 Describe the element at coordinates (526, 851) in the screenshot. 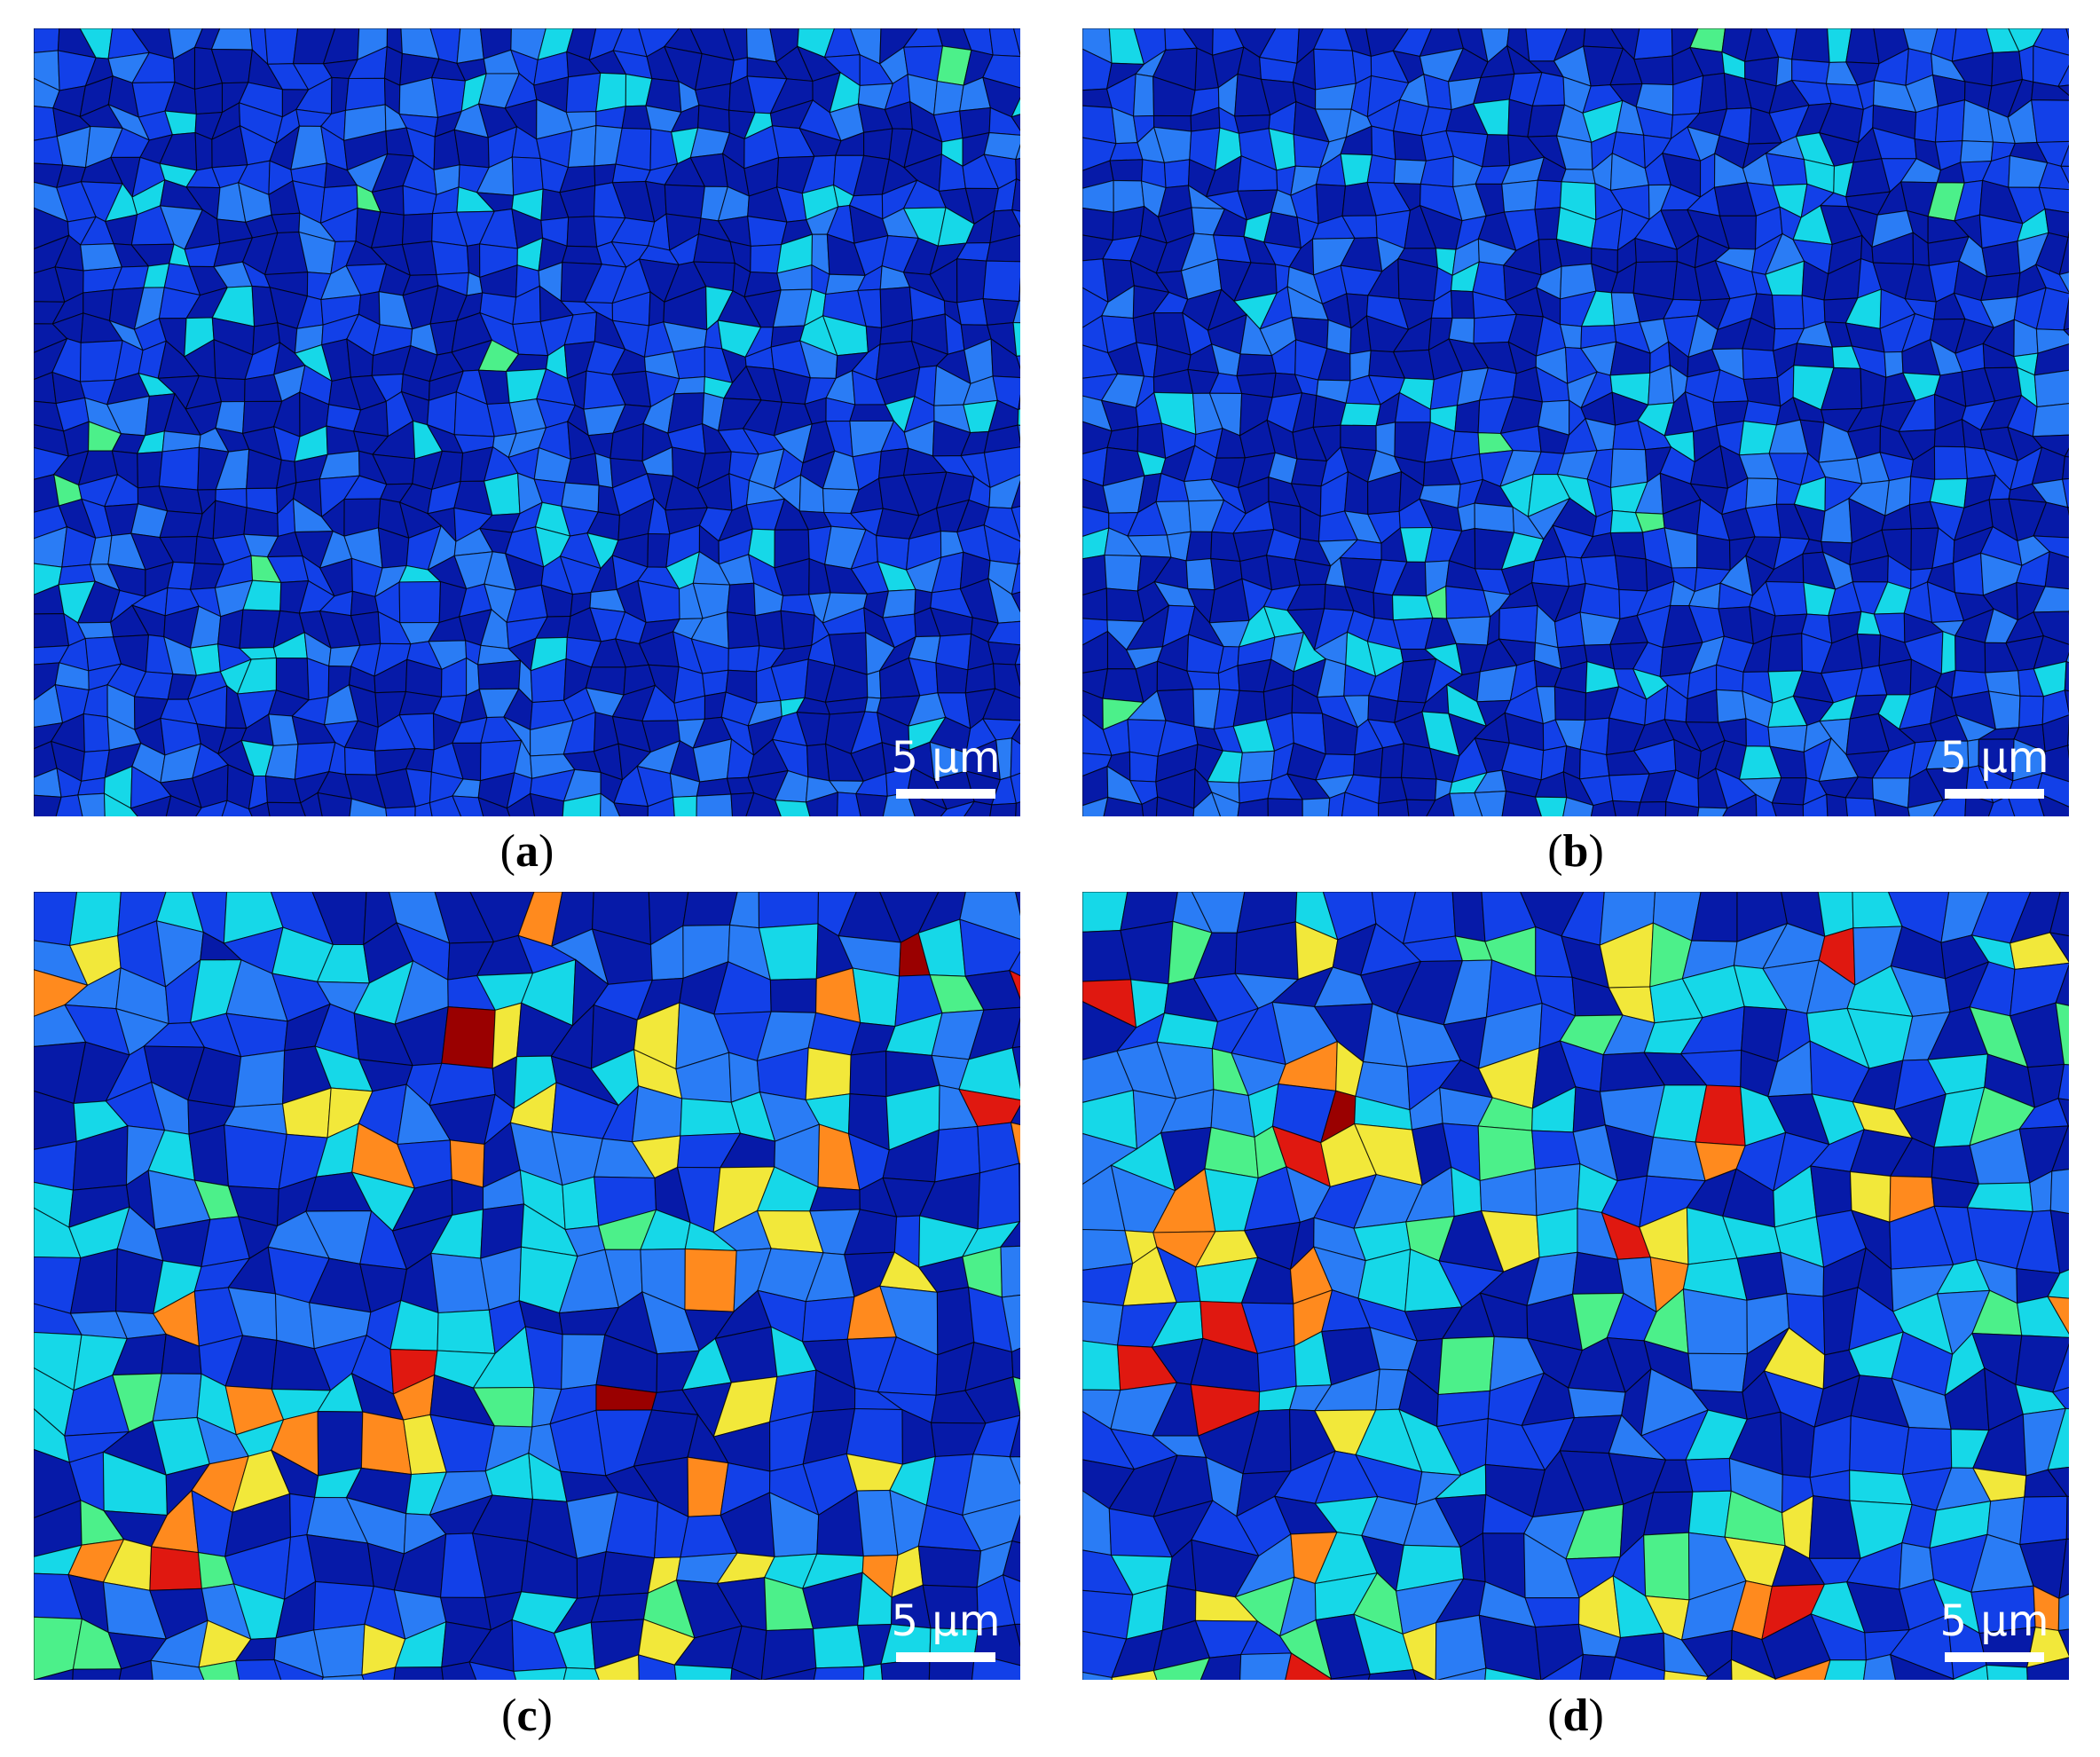

I see `caption-a: (a)` at that location.